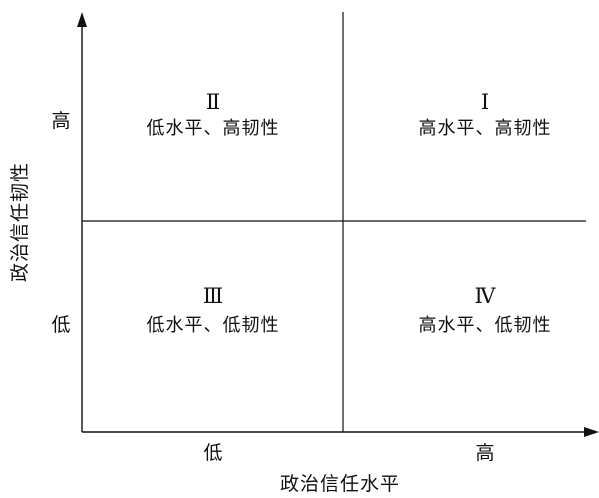  What do you see at coordinates (340, 484) in the screenshot?
I see `x-axis-title: 政治信任水平` at bounding box center [340, 484].